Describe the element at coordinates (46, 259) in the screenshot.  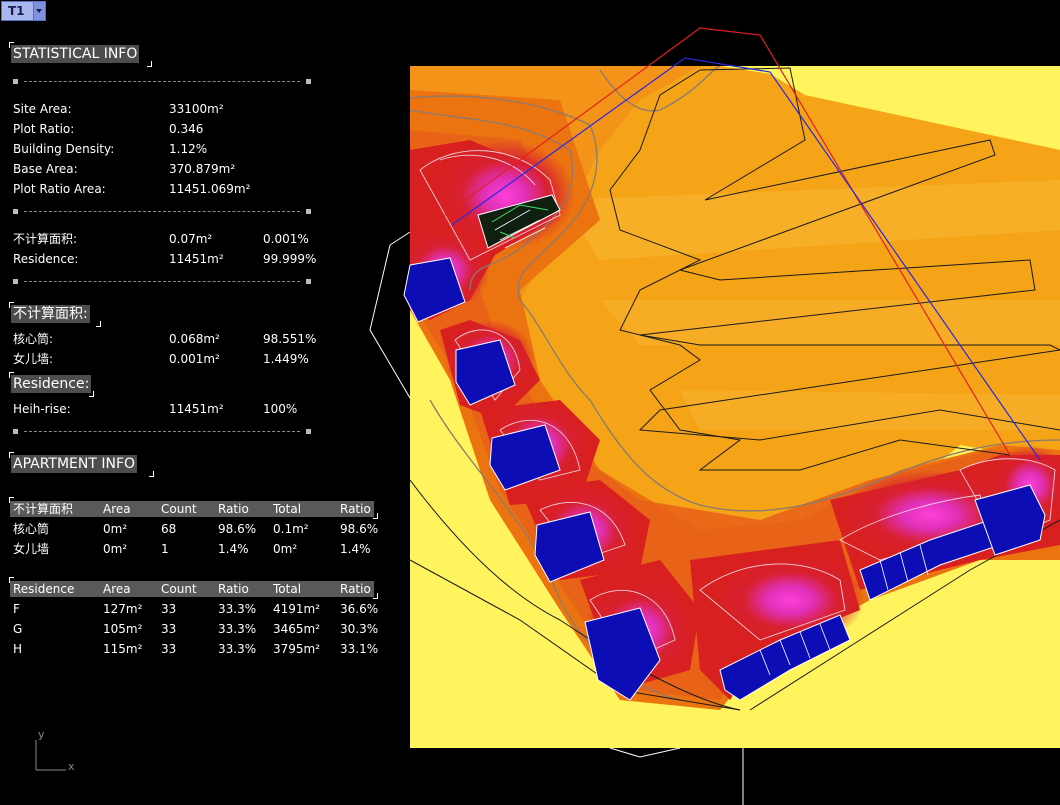
I see `stat-label: Residence:` at that location.